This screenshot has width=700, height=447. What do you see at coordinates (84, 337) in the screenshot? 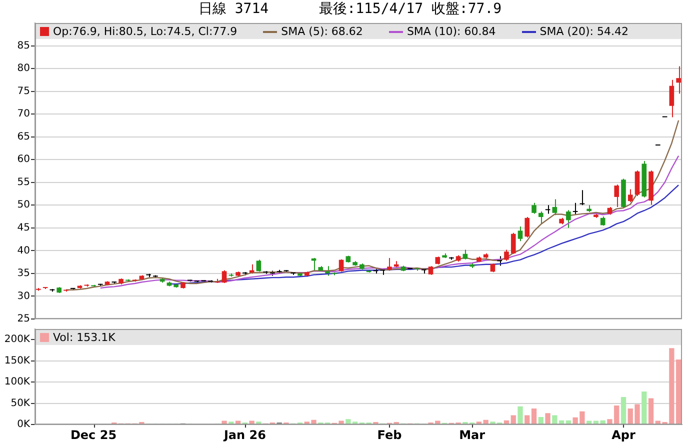
I see `legend-label: Vol: 153.1K` at bounding box center [84, 337].